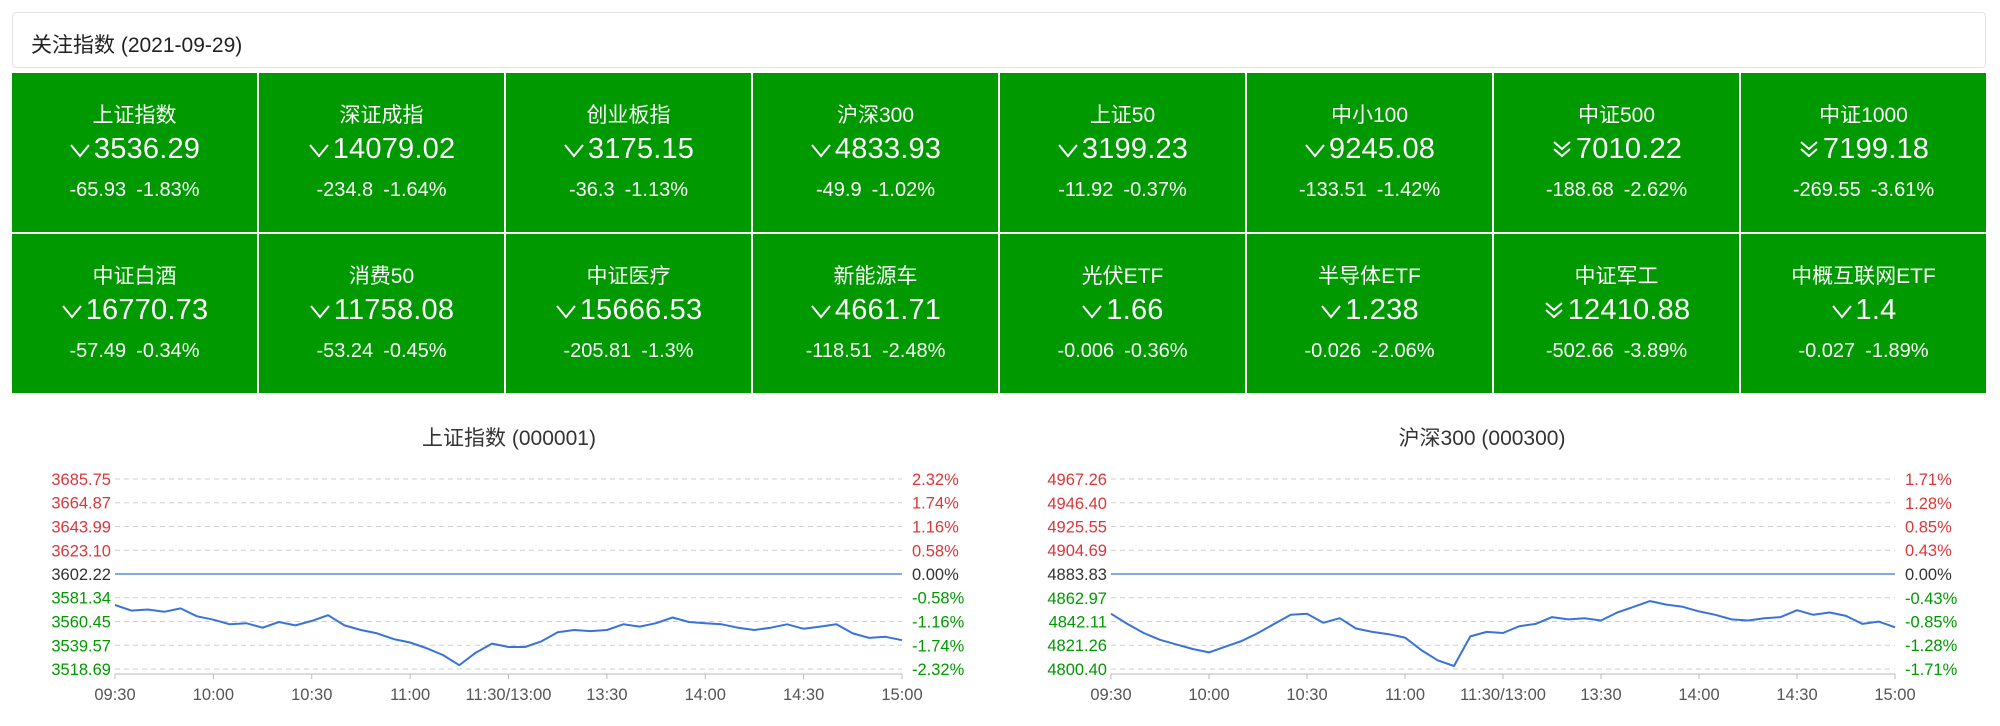 The height and width of the screenshot is (726, 2000). Describe the element at coordinates (1931, 623) in the screenshot. I see `y-pct-tick-label: -0.85%` at that location.